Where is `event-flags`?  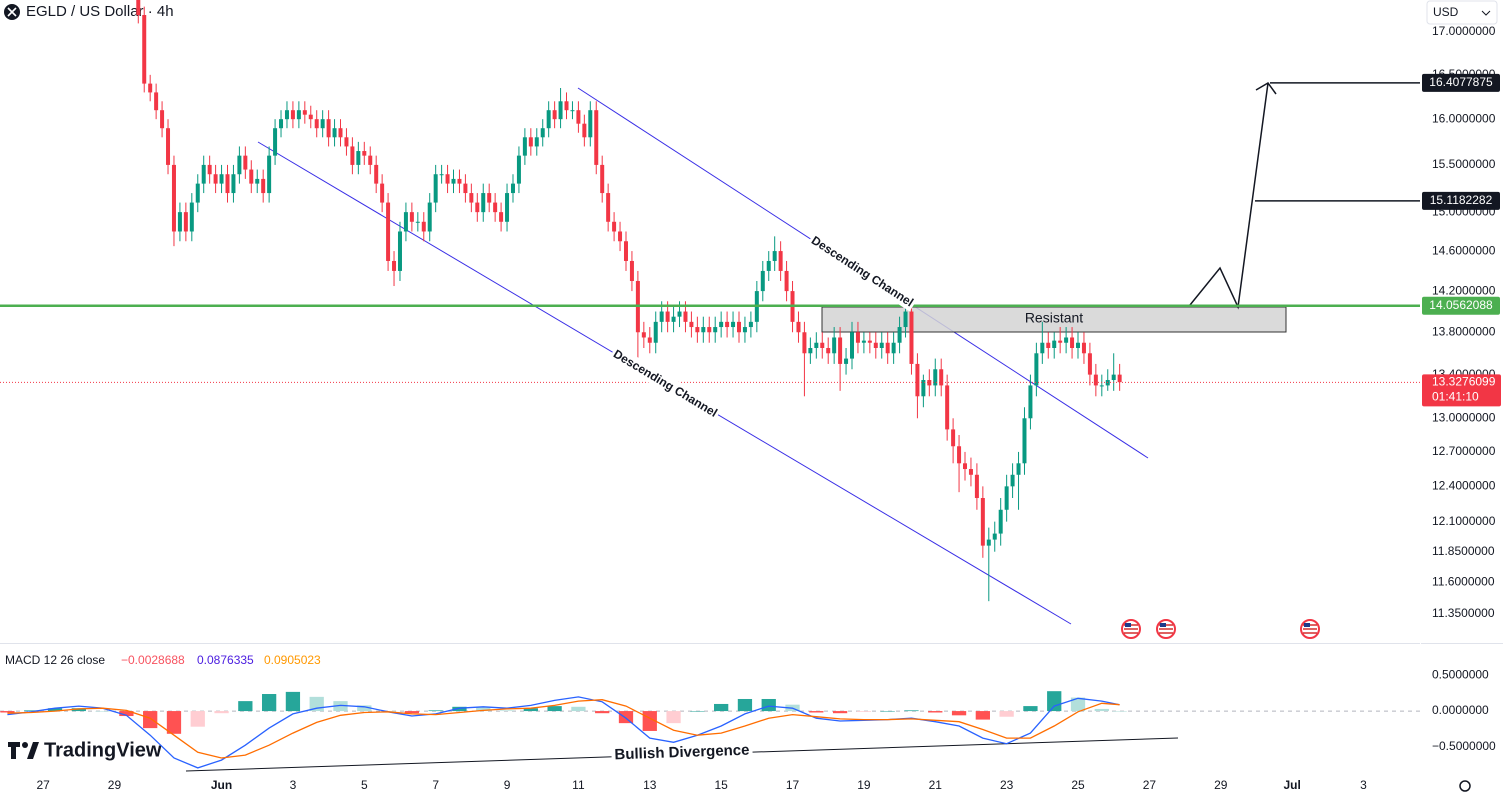
event-flags is located at coordinates (1220, 629).